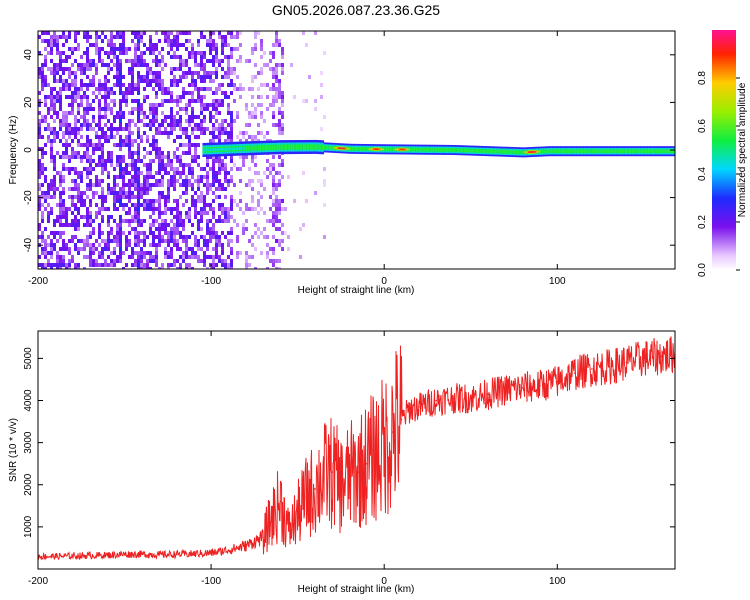 This screenshot has height=600, width=750. Describe the element at coordinates (702, 174) in the screenshot. I see `colorbar-tick-label: 0.4` at that location.